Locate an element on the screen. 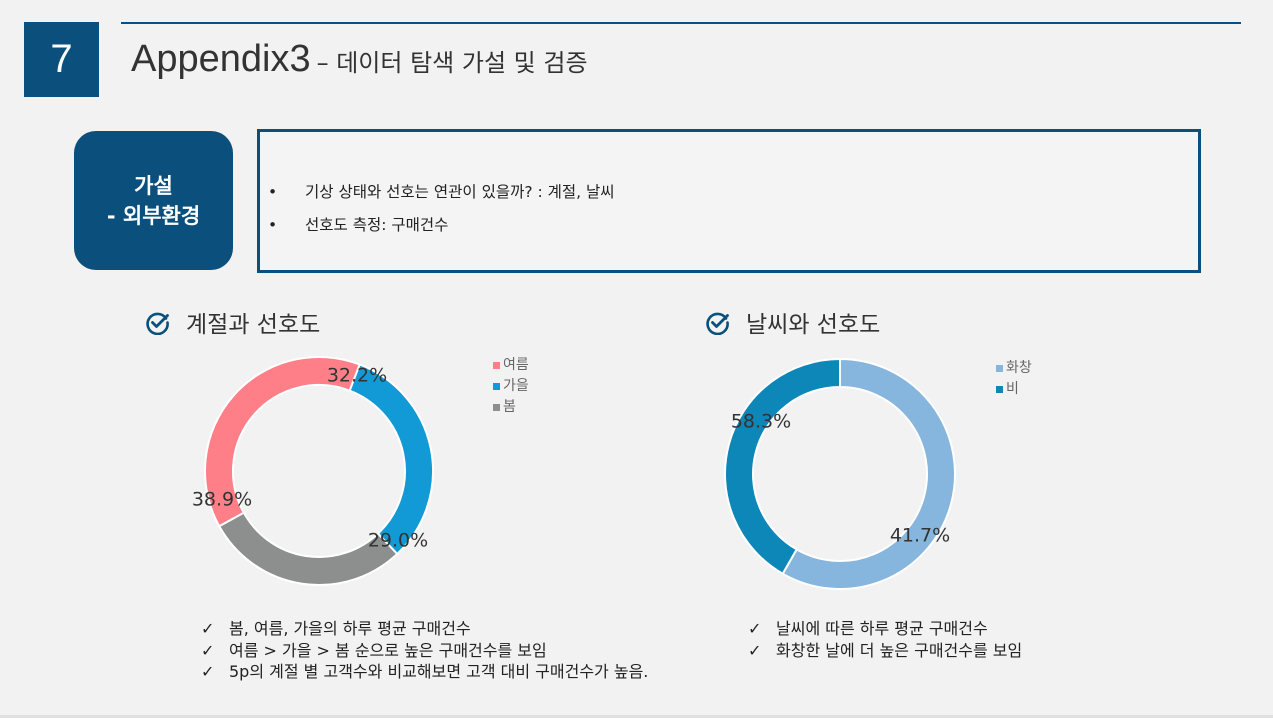 The image size is (1273, 718). hypothesis-bullet-text: 기상 상태와 선호는 연관이 있을까? : 계절, 날씨 is located at coordinates (460, 192).